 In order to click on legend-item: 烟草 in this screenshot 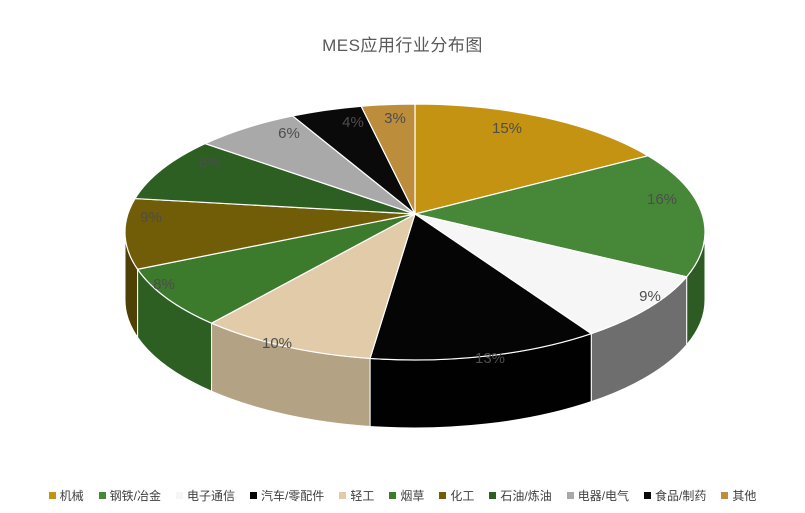, I will do `click(406, 495)`.